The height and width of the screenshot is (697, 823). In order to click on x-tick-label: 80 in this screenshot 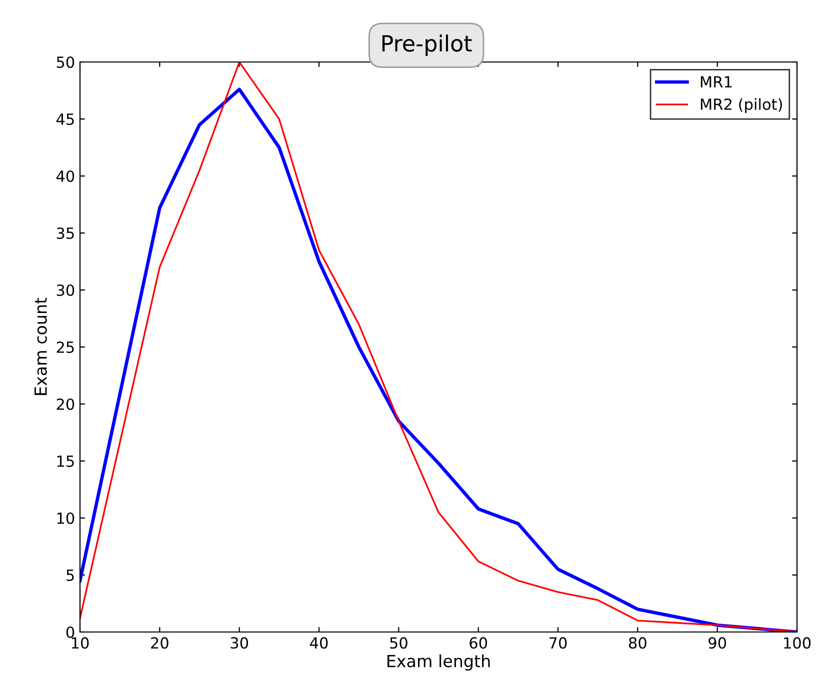, I will do `click(637, 643)`.